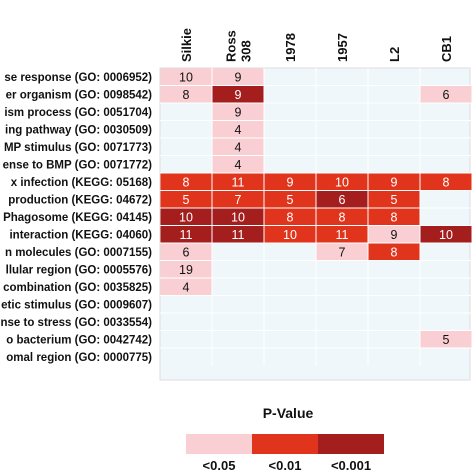 This screenshot has width=474, height=474. What do you see at coordinates (78, 78) in the screenshot?
I see `row-label: se response (GO: 0006952)` at bounding box center [78, 78].